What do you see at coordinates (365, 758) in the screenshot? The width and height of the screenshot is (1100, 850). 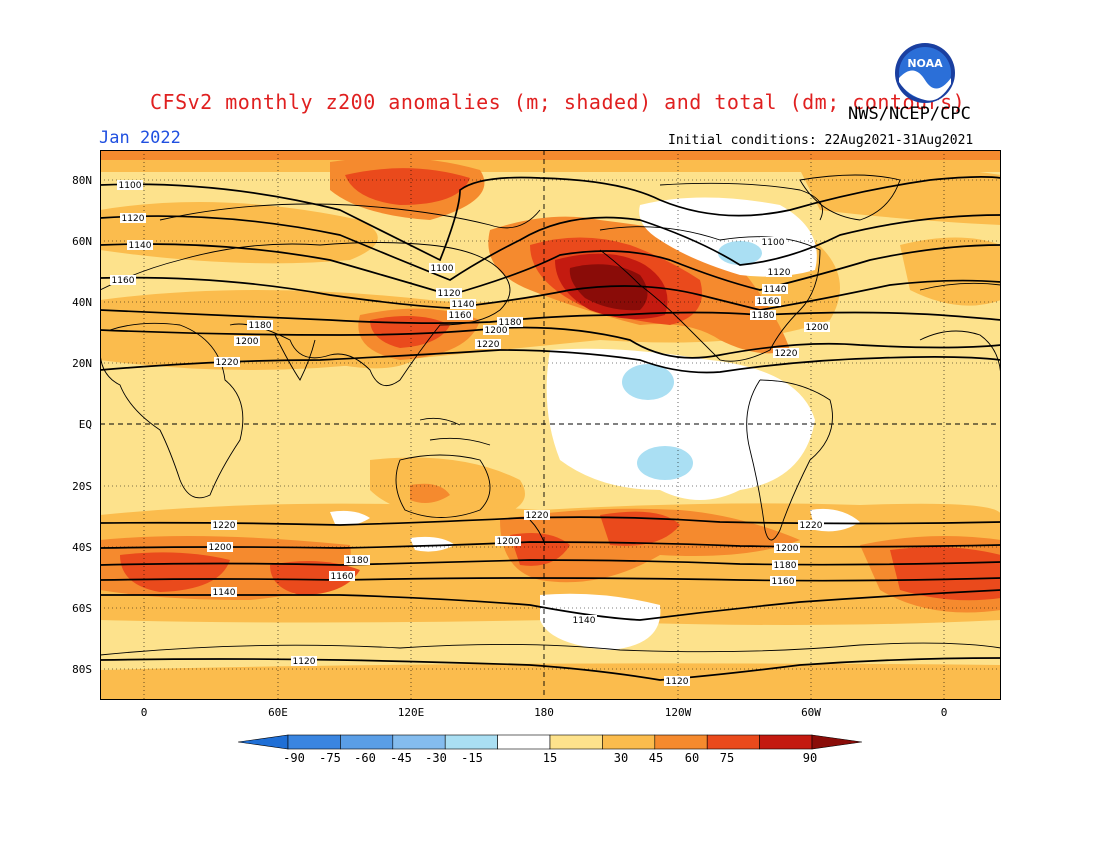 I see `colorbar-label: -60` at bounding box center [365, 758].